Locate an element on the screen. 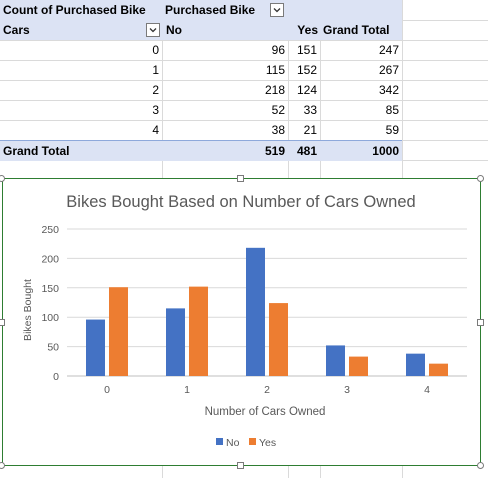 The height and width of the screenshot is (478, 488). yes-value: 33 is located at coordinates (310, 110).